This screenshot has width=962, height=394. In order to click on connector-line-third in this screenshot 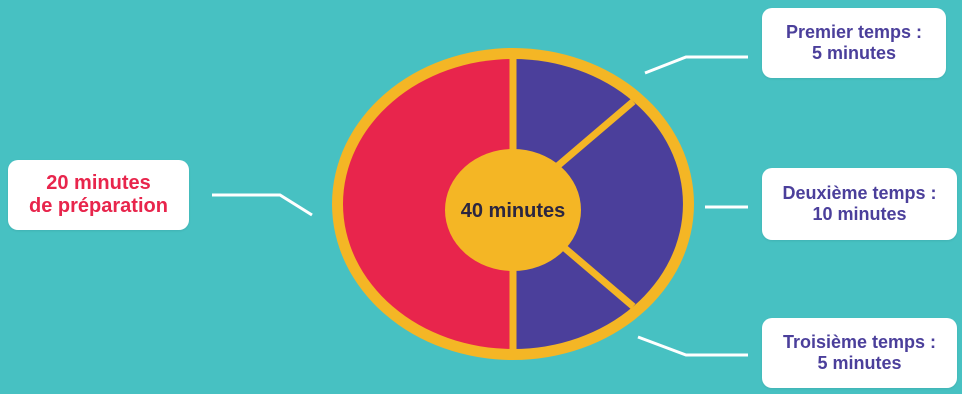, I will do `click(692, 346)`.